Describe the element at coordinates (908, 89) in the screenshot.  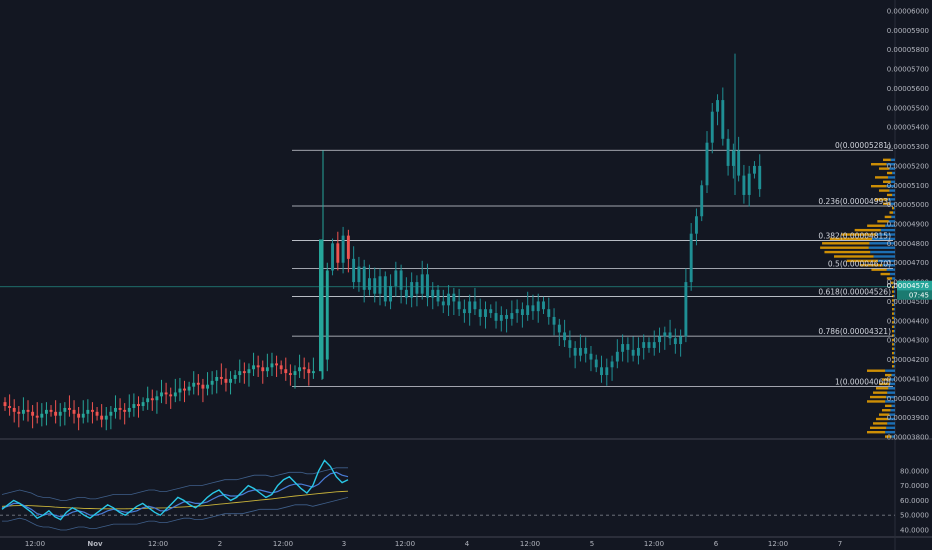
I see `price-tick-label: 0.00005600` at that location.